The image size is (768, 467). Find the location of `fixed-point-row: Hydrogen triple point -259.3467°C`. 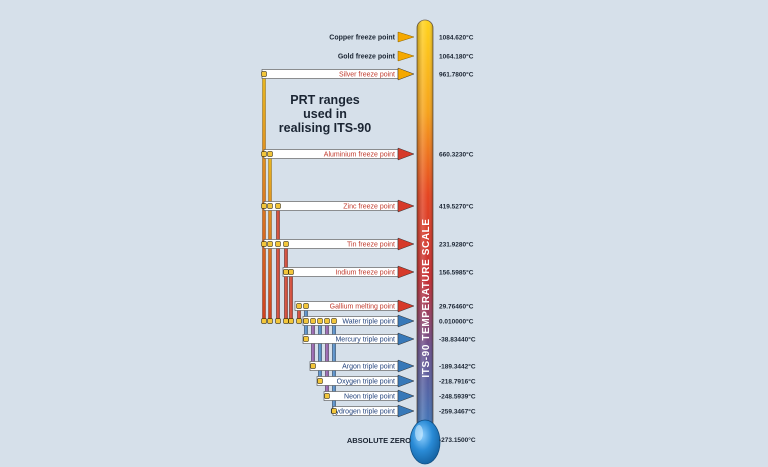

fixed-point-row: Hydrogen triple point -259.3467°C is located at coordinates (403, 411).